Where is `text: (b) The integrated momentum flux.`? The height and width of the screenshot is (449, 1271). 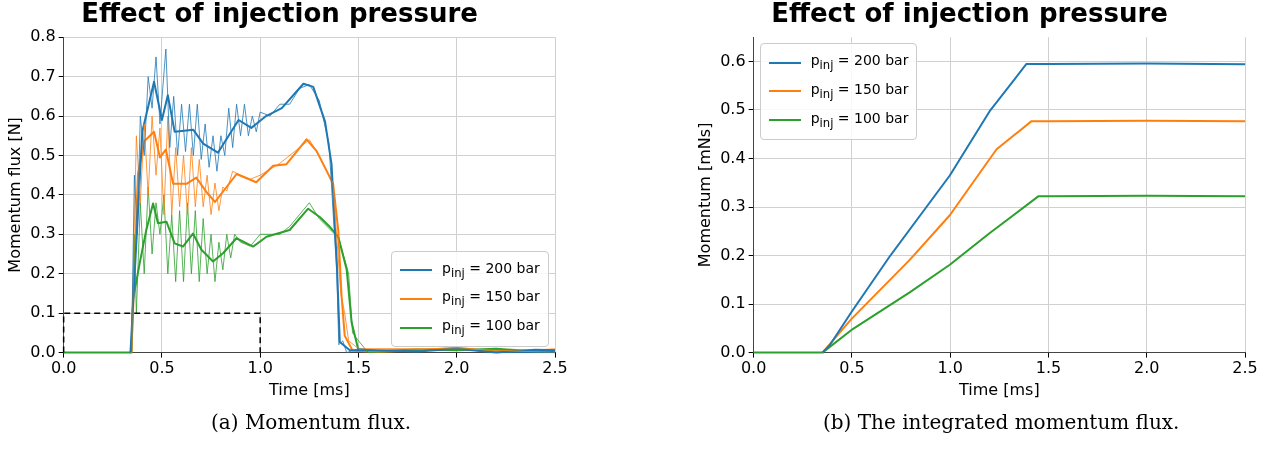
text: (b) The integrated momentum flux. is located at coordinates (1001, 422).